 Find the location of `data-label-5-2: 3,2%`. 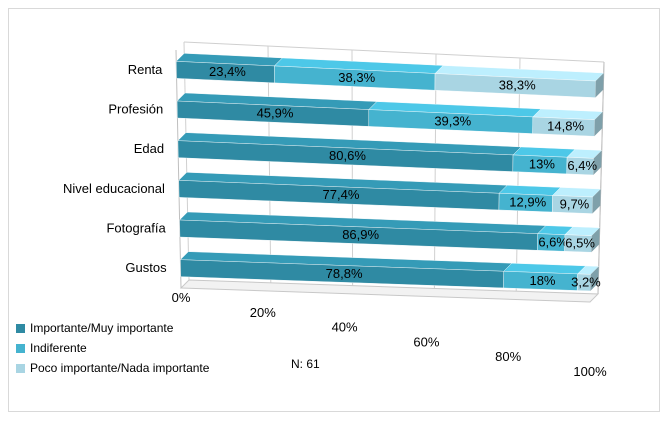

data-label-5-2: 3,2% is located at coordinates (586, 281).